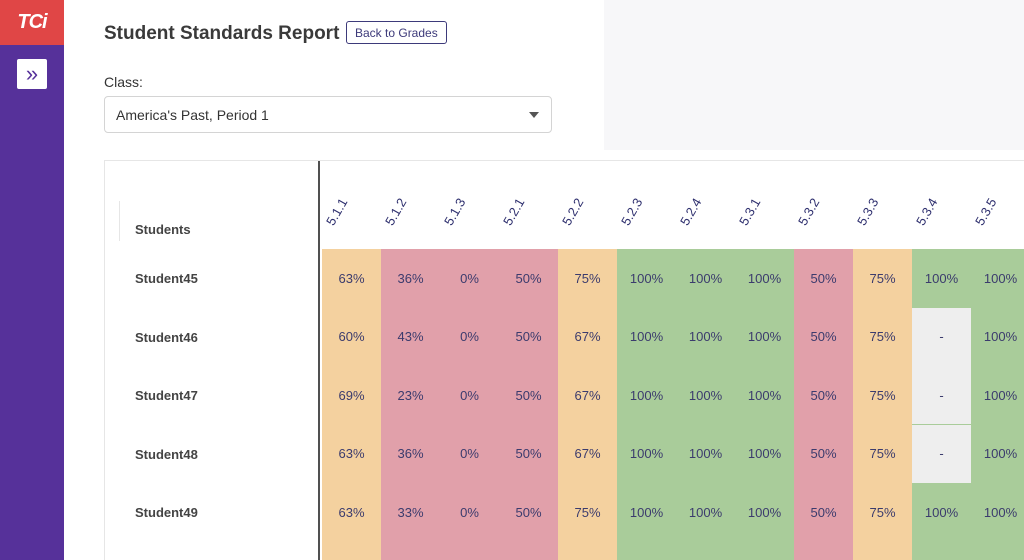 Image resolution: width=1024 pixels, height=560 pixels. I want to click on student-name: Student46, so click(166, 337).